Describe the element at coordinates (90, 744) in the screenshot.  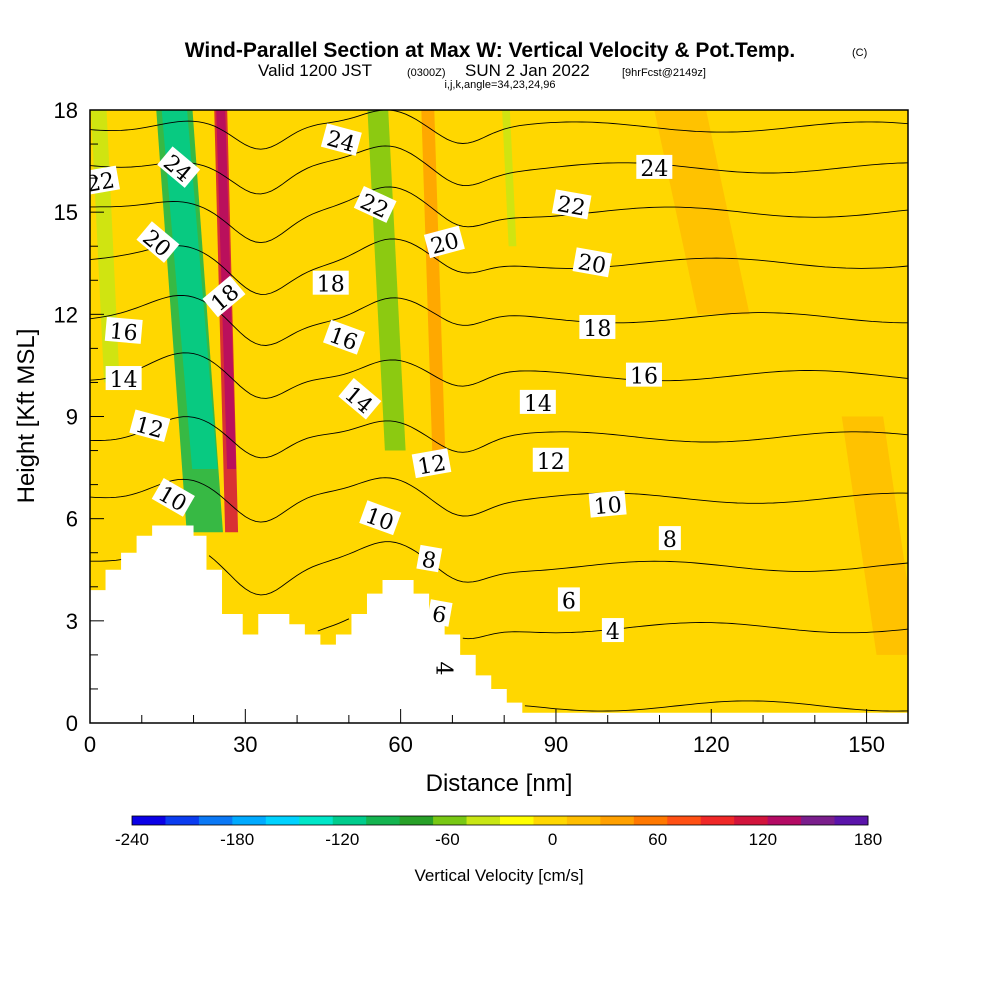
I see `x-tick-label: 0` at that location.